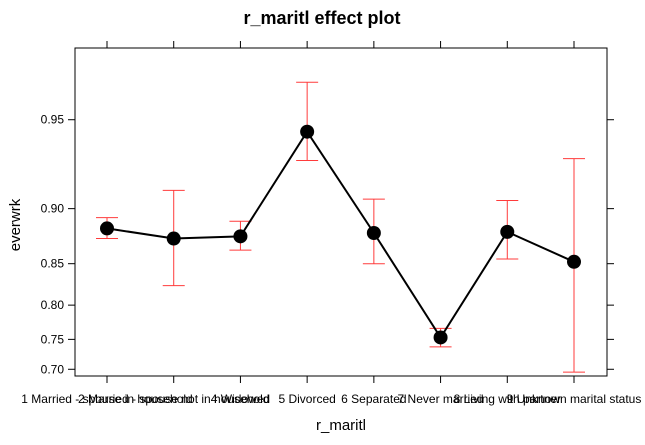  I want to click on x-tick-label-1: 2 Married - spouse not in household, so click(173, 399).